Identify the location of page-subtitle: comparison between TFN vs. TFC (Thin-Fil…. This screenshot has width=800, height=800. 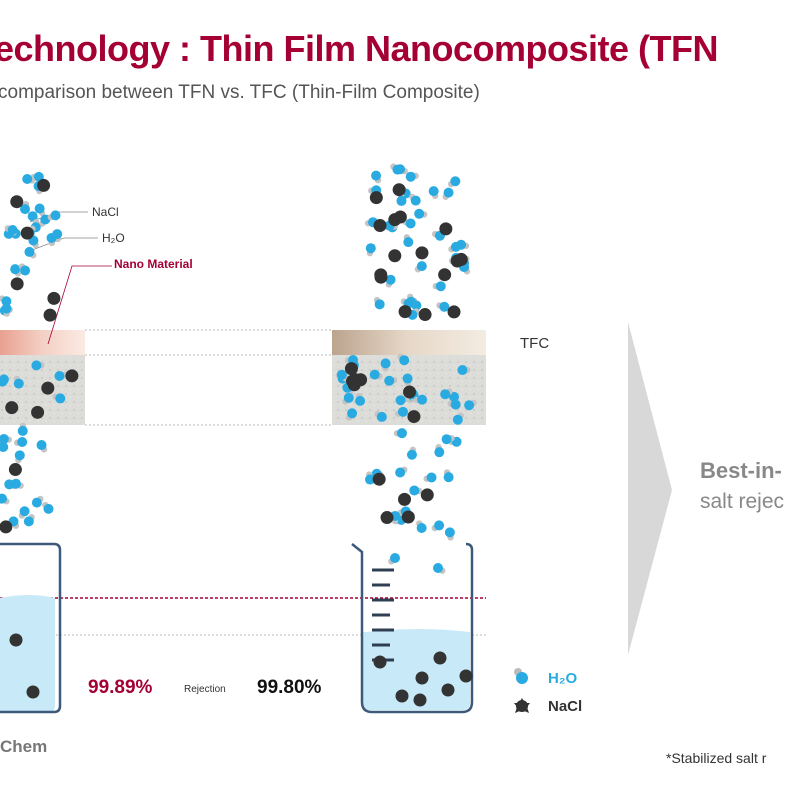
(240, 92).